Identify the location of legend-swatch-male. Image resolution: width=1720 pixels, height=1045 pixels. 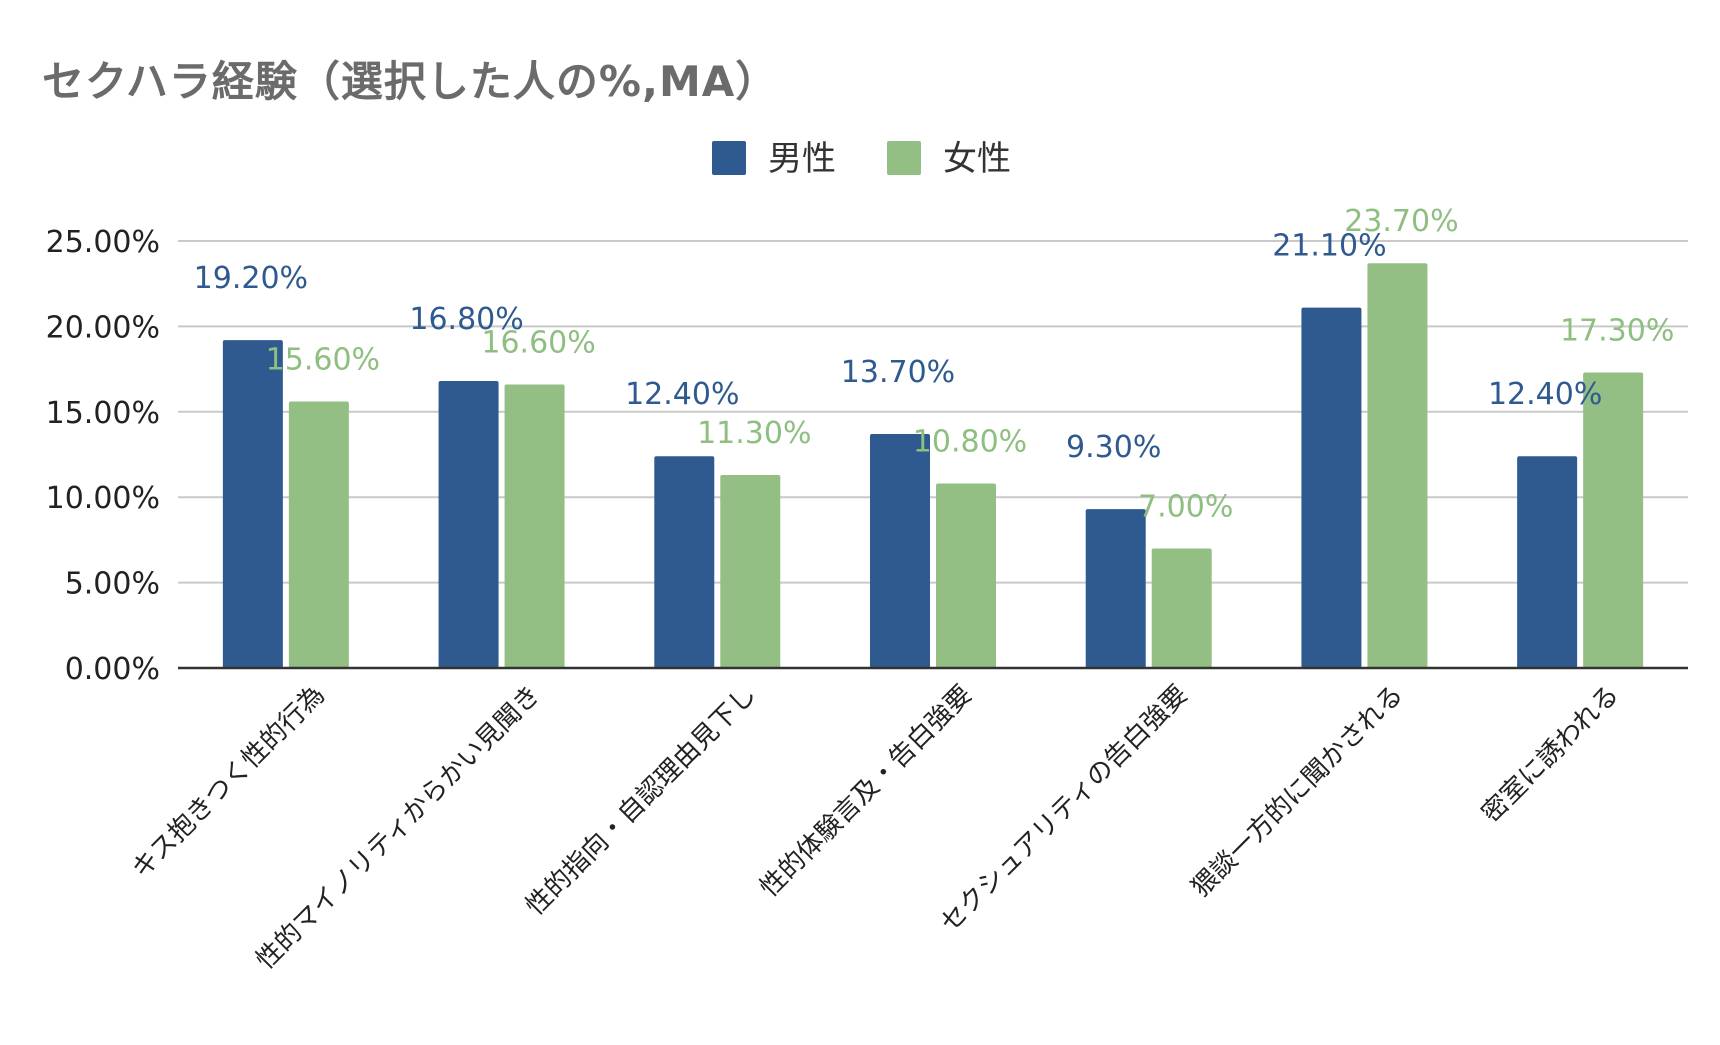
(729, 158).